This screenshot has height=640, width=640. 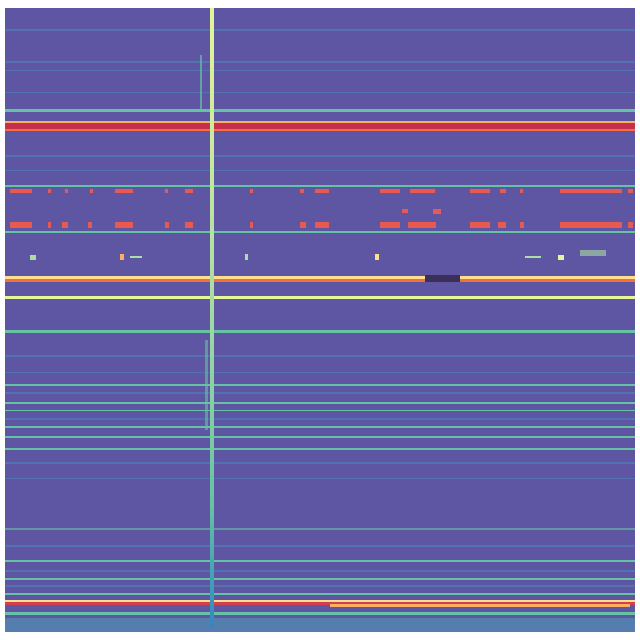 I want to click on noise-band, so click(x=320, y=625).